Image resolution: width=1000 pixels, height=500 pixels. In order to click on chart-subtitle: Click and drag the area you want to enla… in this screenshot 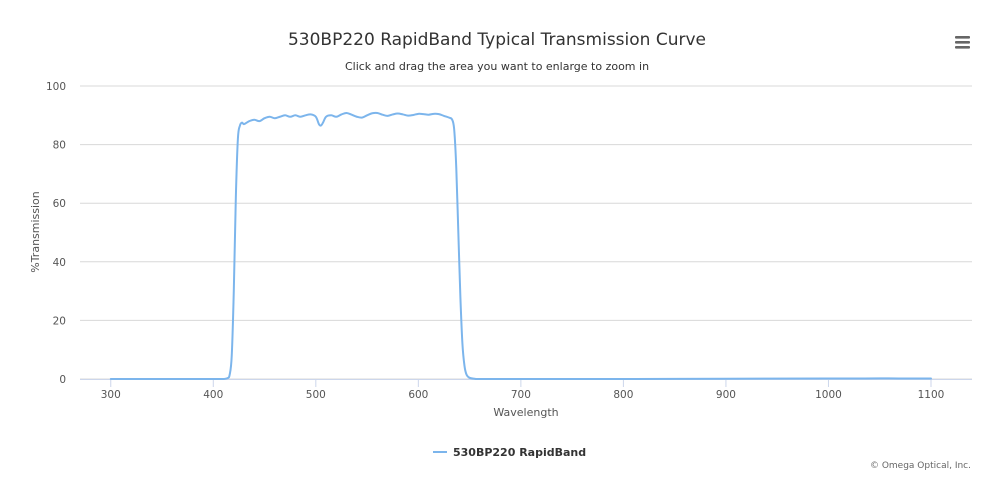, I will do `click(497, 66)`.